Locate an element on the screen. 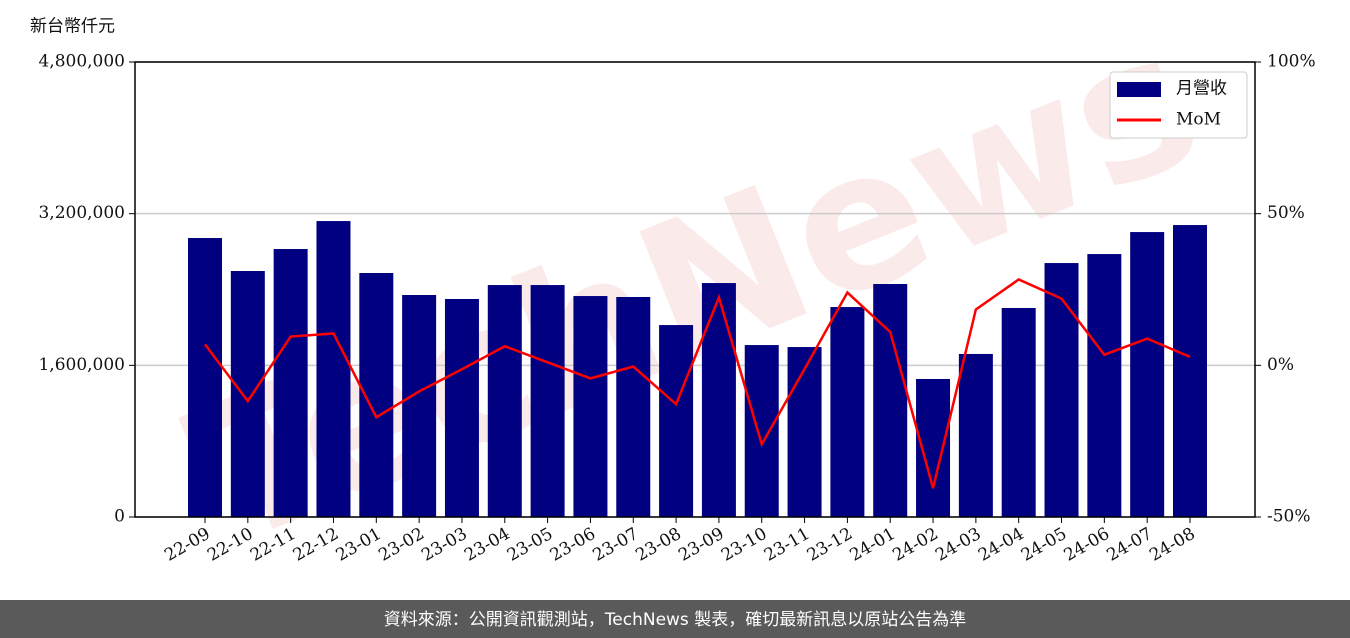 The image size is (1350, 638). x-tick-label: 23-10 is located at coordinates (744, 545).